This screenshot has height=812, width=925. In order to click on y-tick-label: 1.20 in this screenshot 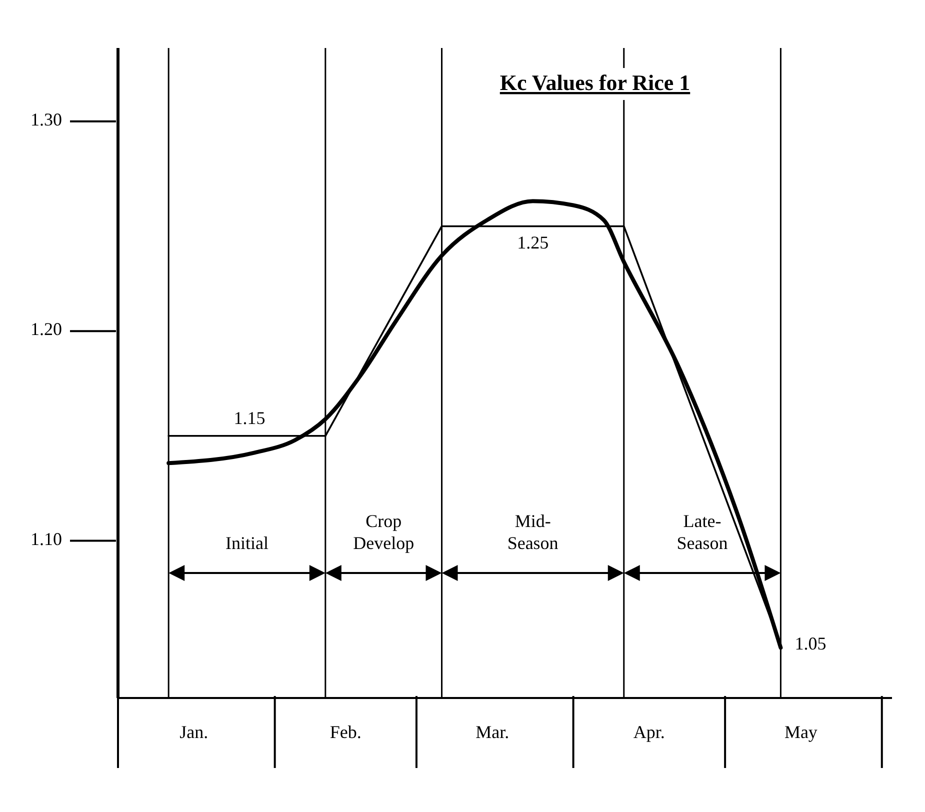, I will do `click(46, 329)`.